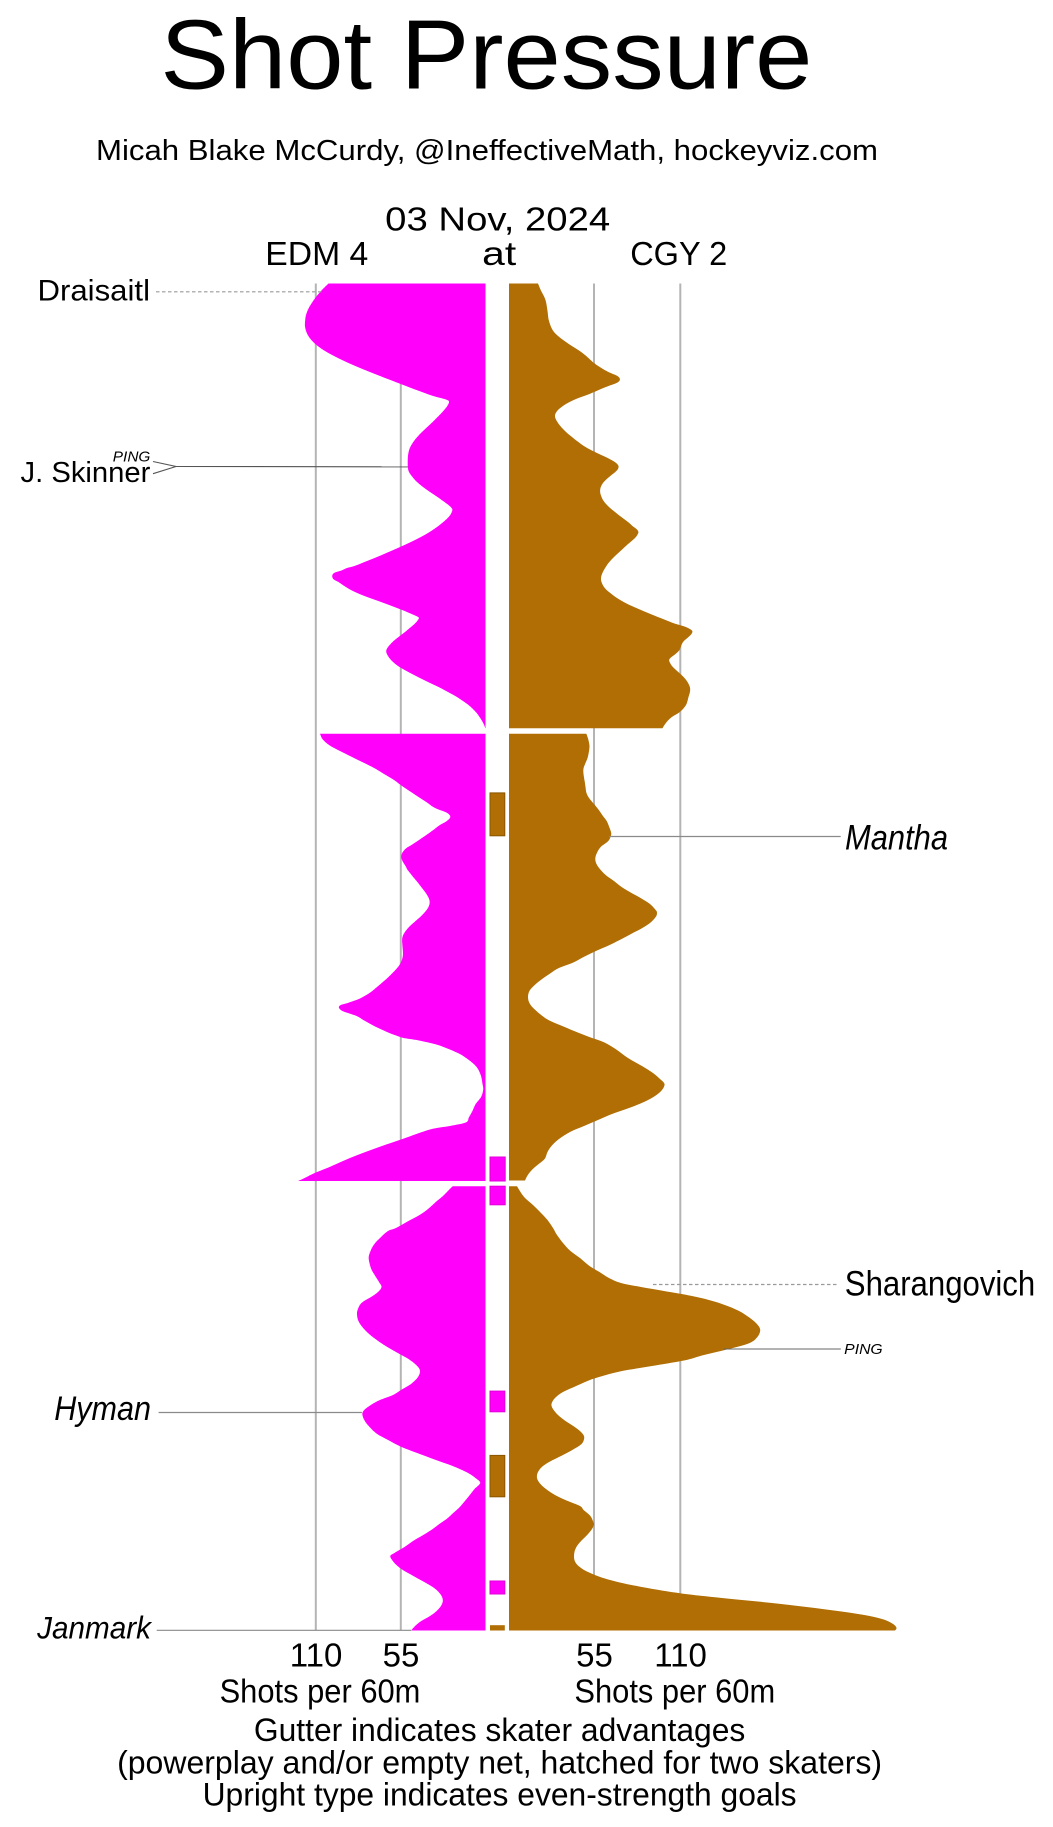 Image resolution: width=1053 pixels, height=1827 pixels. Describe the element at coordinates (86, 473) in the screenshot. I see `svg-text: J. Skinner` at that location.